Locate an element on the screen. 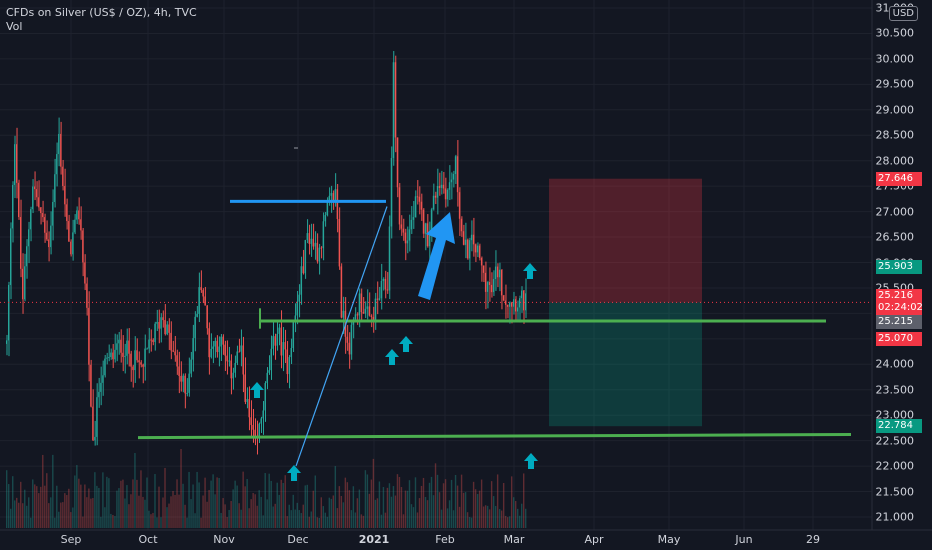  position-target-zone is located at coordinates (625, 364).